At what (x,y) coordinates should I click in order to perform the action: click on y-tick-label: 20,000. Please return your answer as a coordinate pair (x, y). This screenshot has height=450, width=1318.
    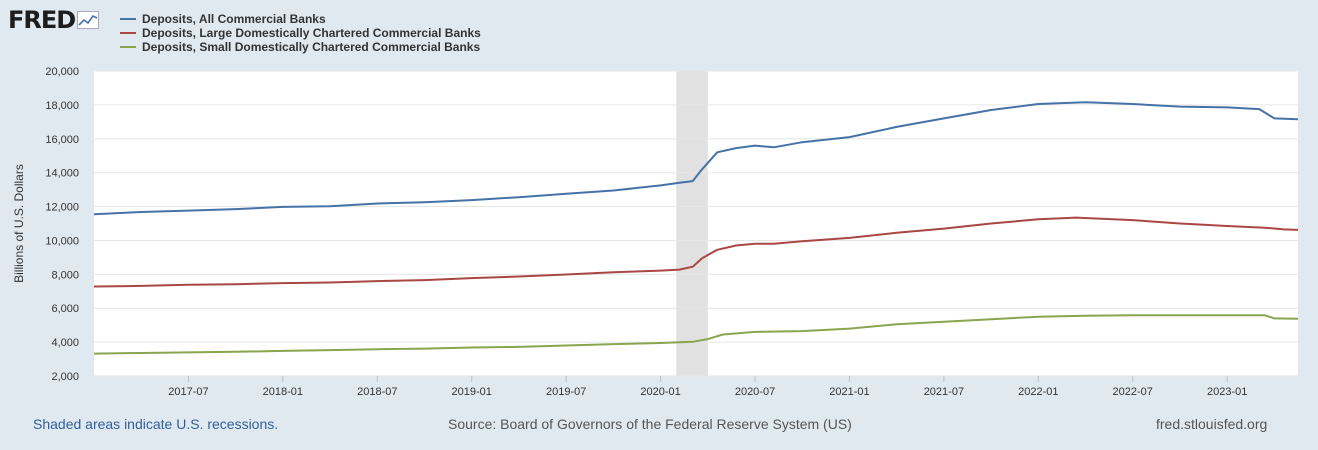
    Looking at the image, I should click on (62, 72).